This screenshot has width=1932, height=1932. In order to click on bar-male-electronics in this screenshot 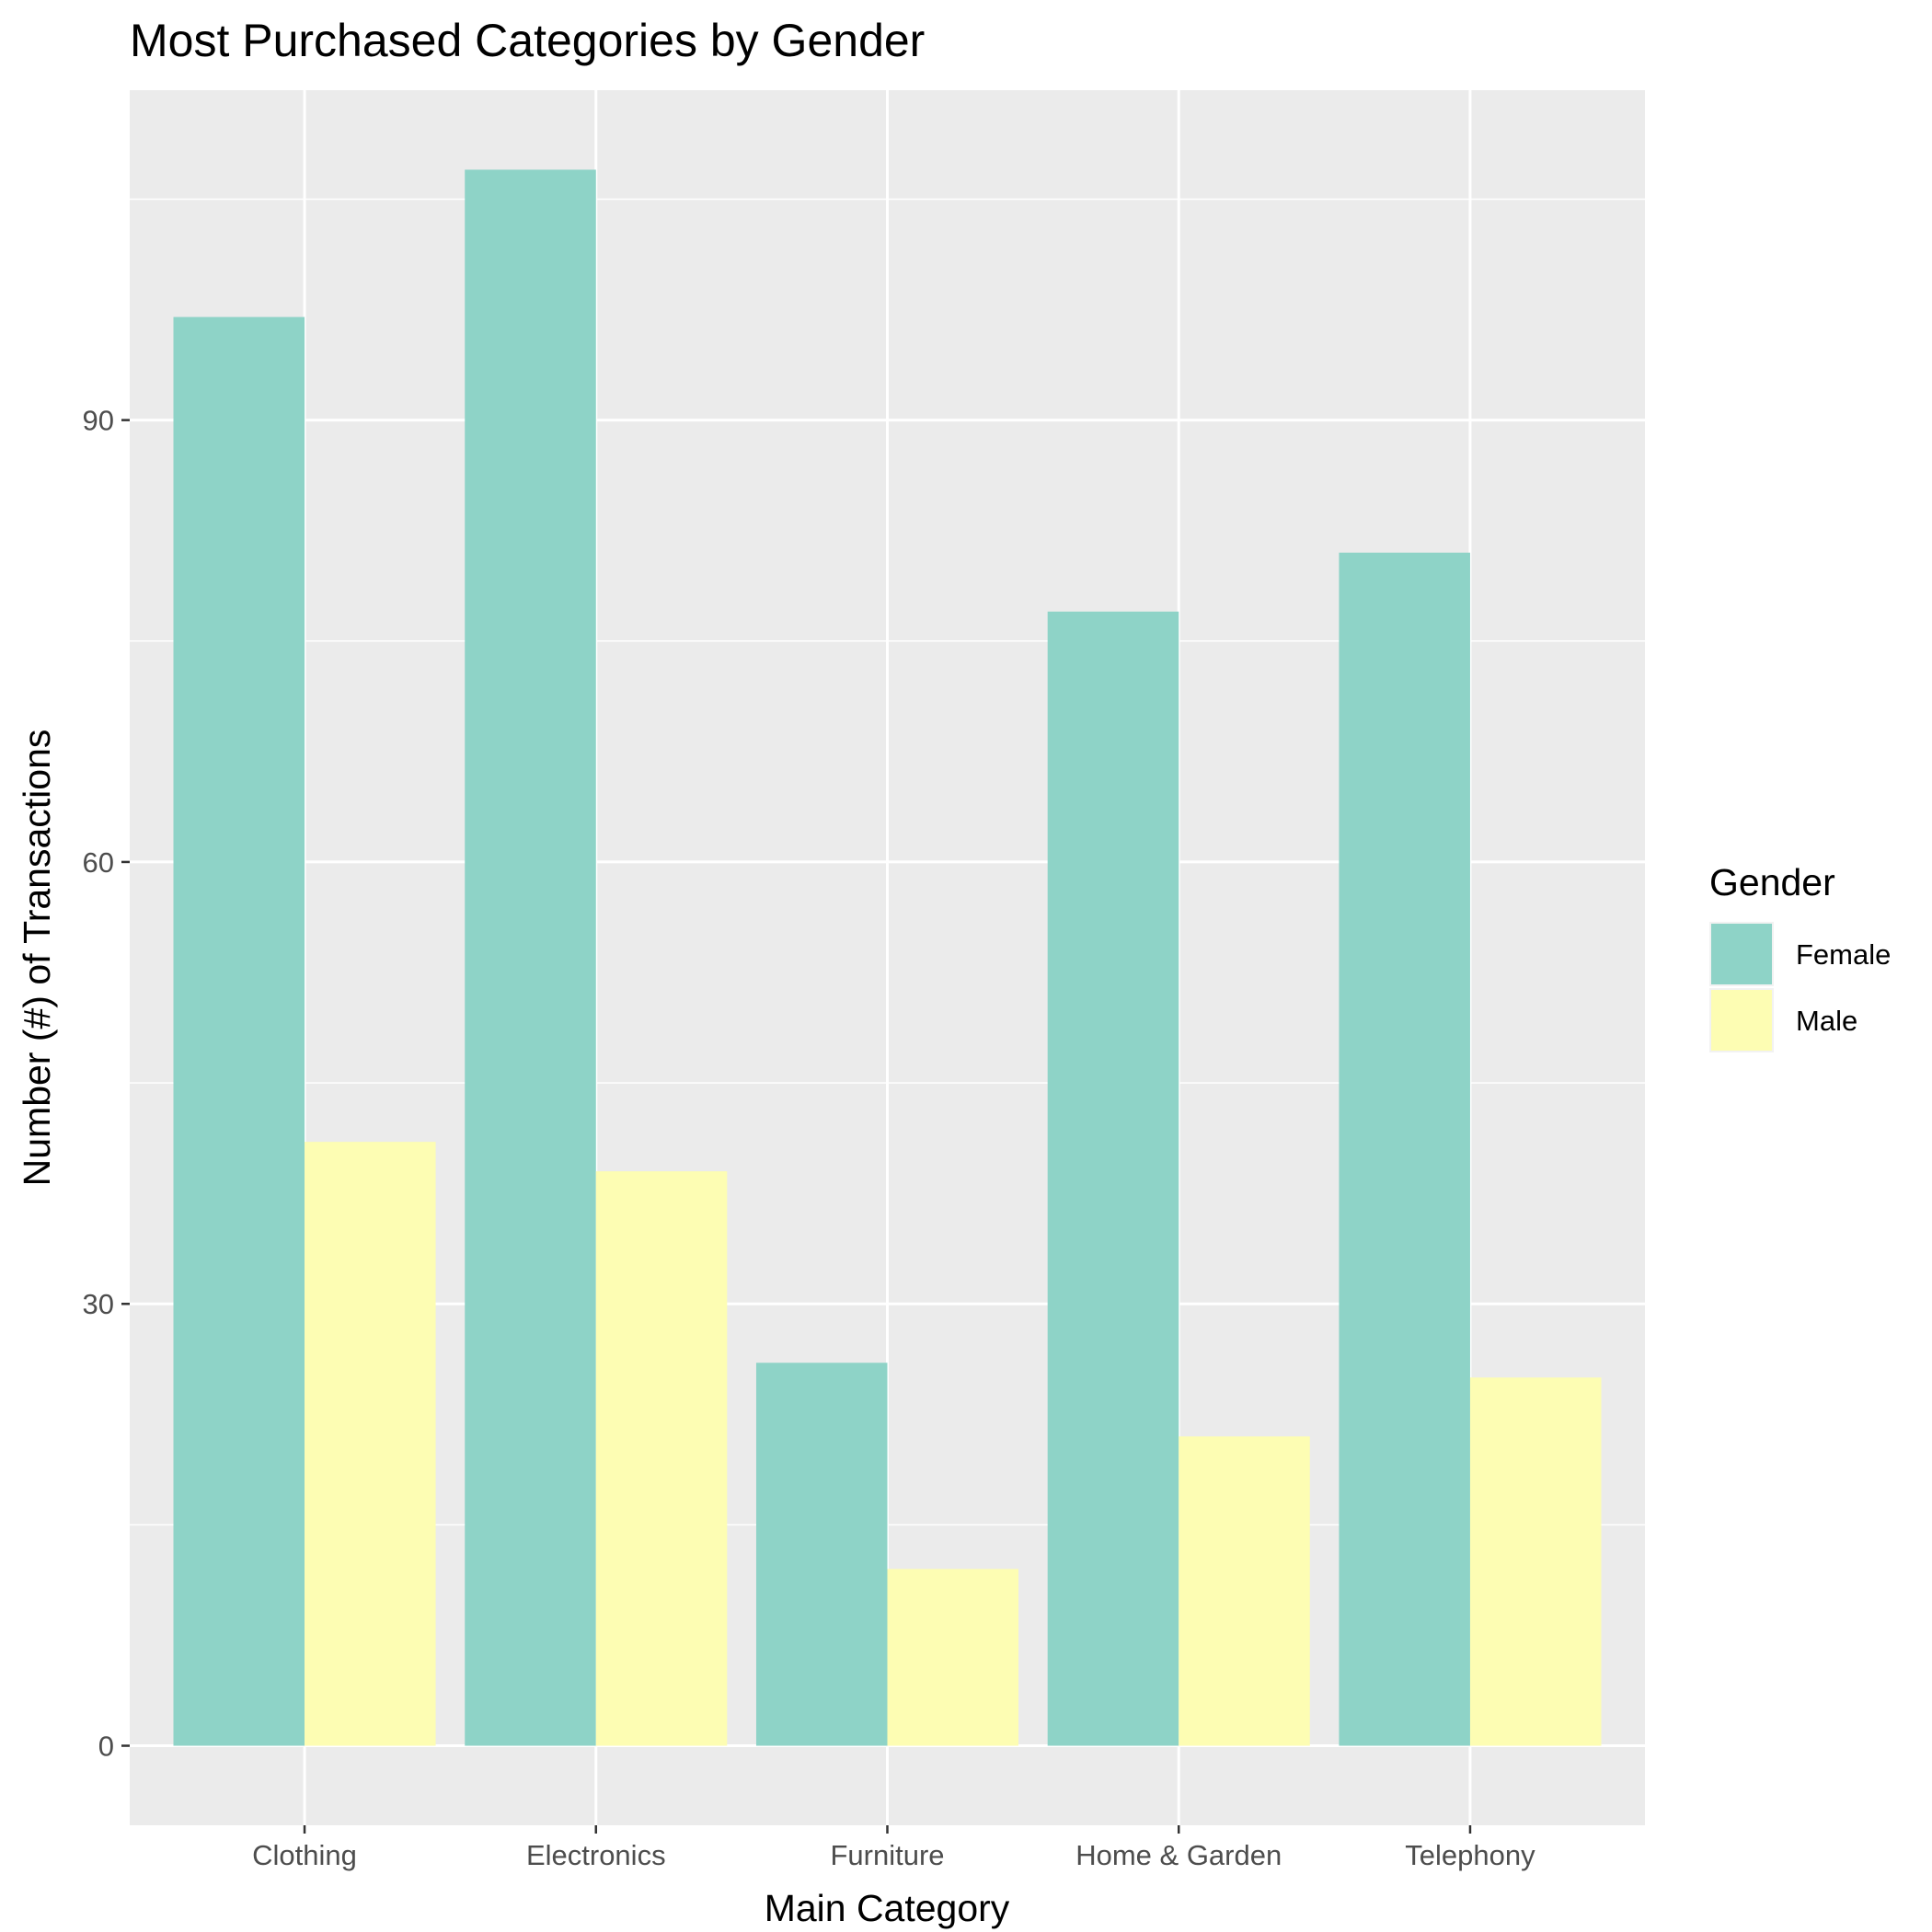, I will do `click(661, 1458)`.